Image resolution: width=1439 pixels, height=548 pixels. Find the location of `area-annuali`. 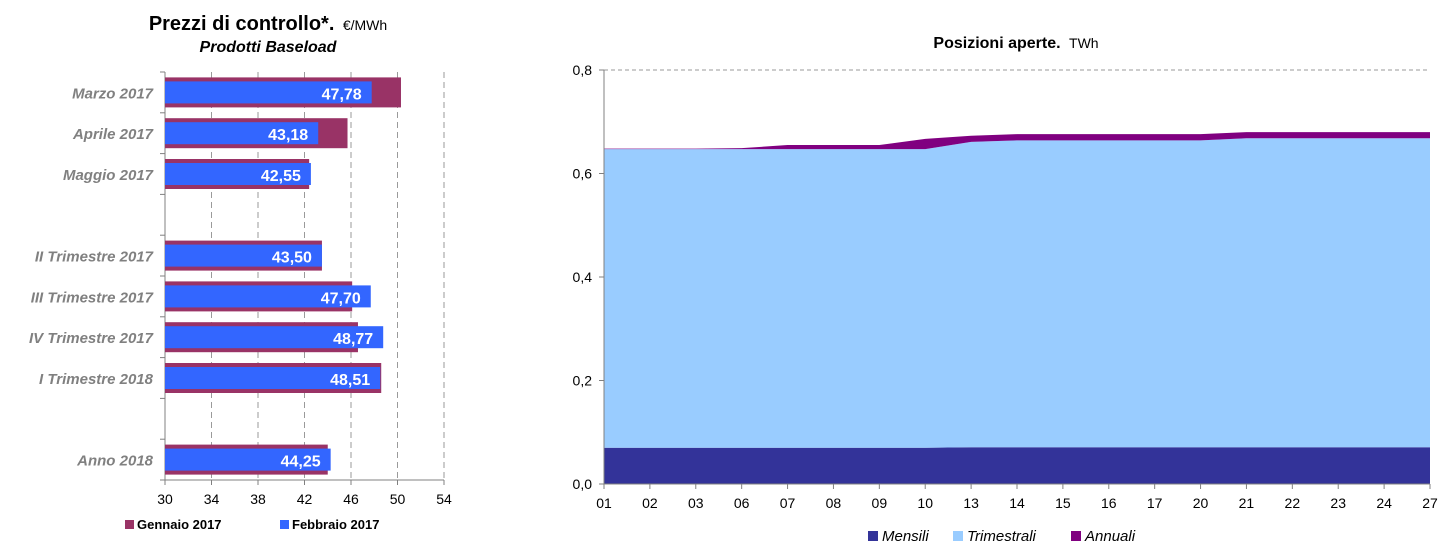

area-annuali is located at coordinates (1017, 141).